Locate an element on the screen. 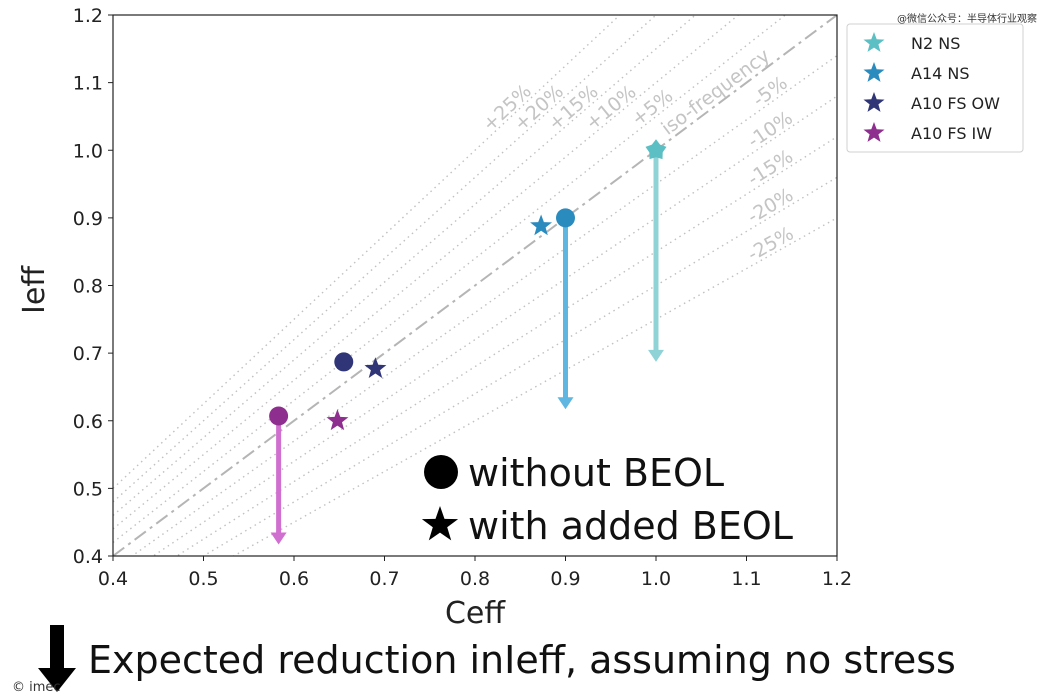 This screenshot has height=697, width=1054. x-tick-label: 0.9 is located at coordinates (565, 579).